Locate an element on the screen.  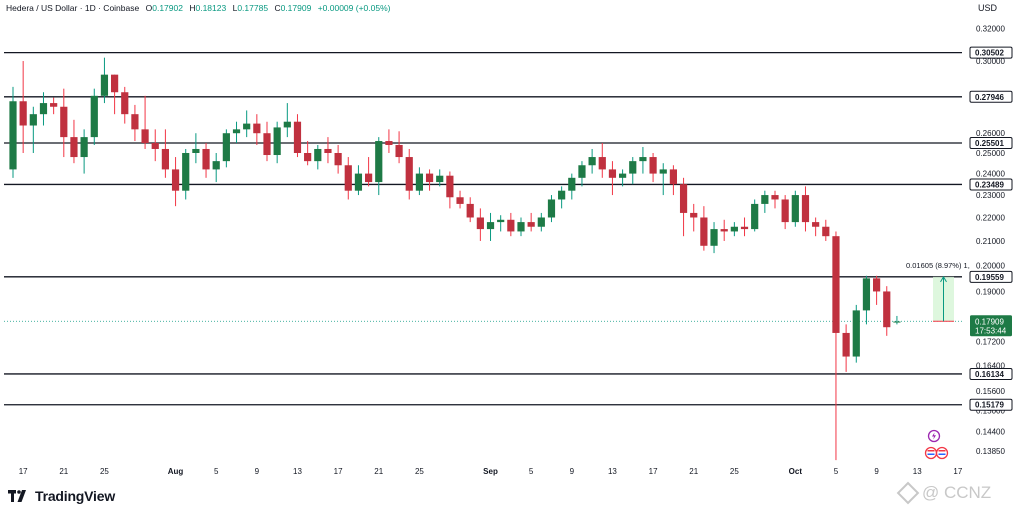
countdown-label: 17:53:44 is located at coordinates (991, 330).